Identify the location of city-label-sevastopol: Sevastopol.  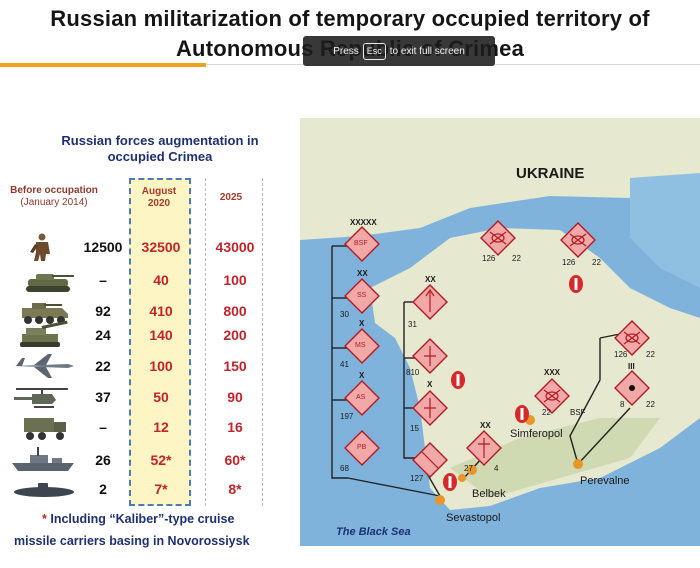
(473, 518).